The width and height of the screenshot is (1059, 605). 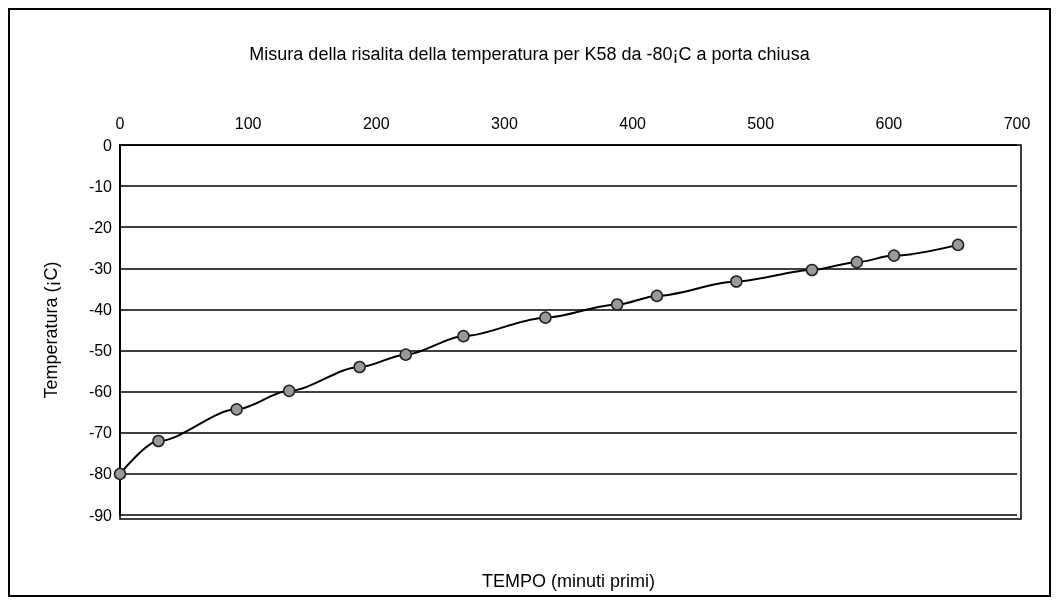 I want to click on y-tick-label: -30, so click(x=100, y=268).